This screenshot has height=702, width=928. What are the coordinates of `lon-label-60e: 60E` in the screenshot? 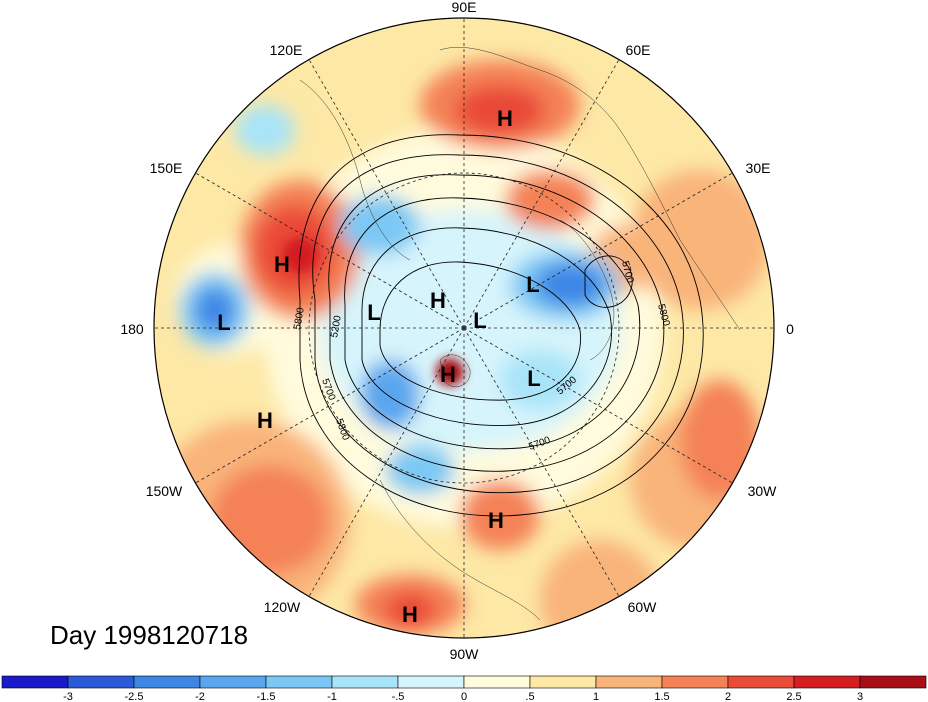 It's located at (638, 50).